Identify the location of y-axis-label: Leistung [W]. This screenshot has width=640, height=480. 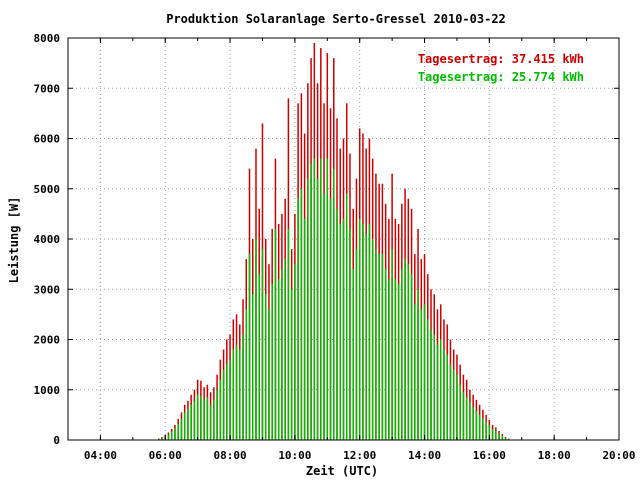
(14, 240).